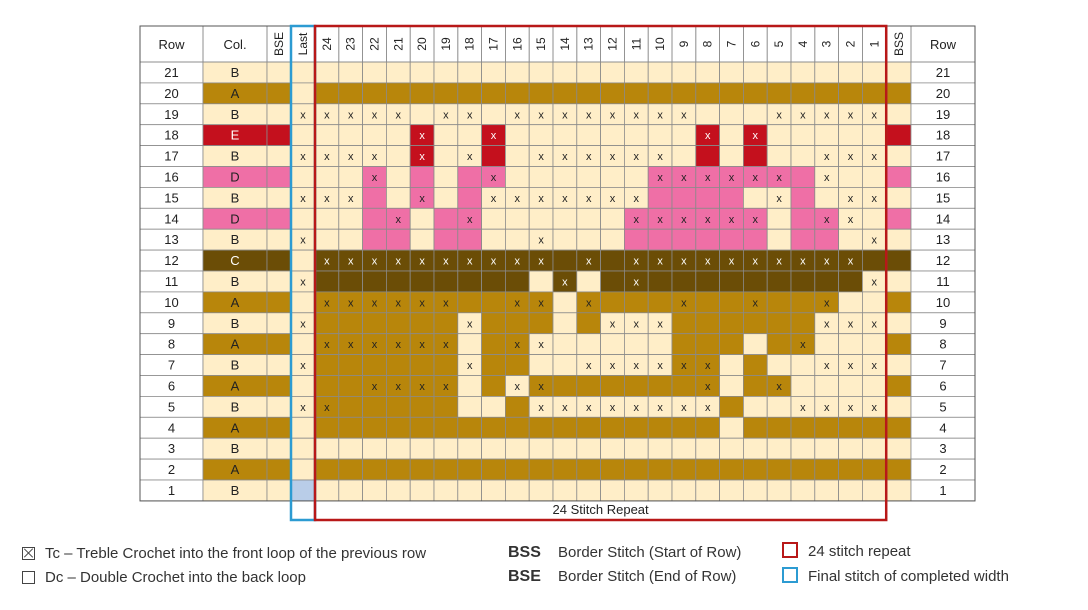 Image resolution: width=1088 pixels, height=610 pixels. Describe the element at coordinates (171, 385) in the screenshot. I see `row-number: 6` at that location.